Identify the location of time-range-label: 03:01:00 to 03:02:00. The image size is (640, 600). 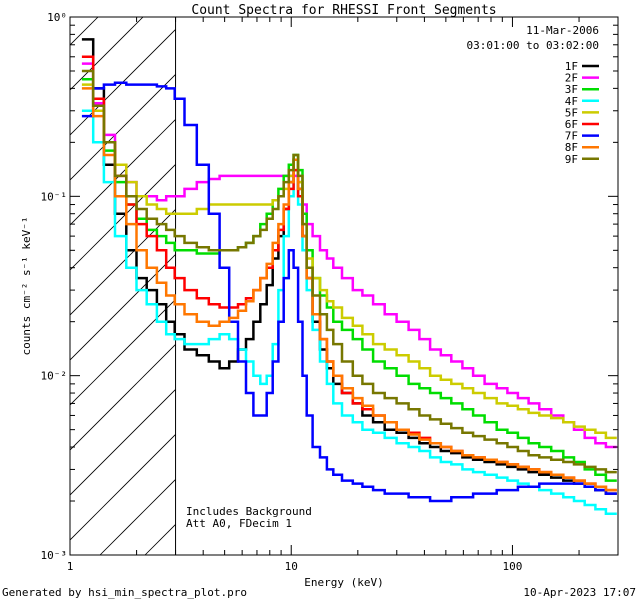
(533, 45).